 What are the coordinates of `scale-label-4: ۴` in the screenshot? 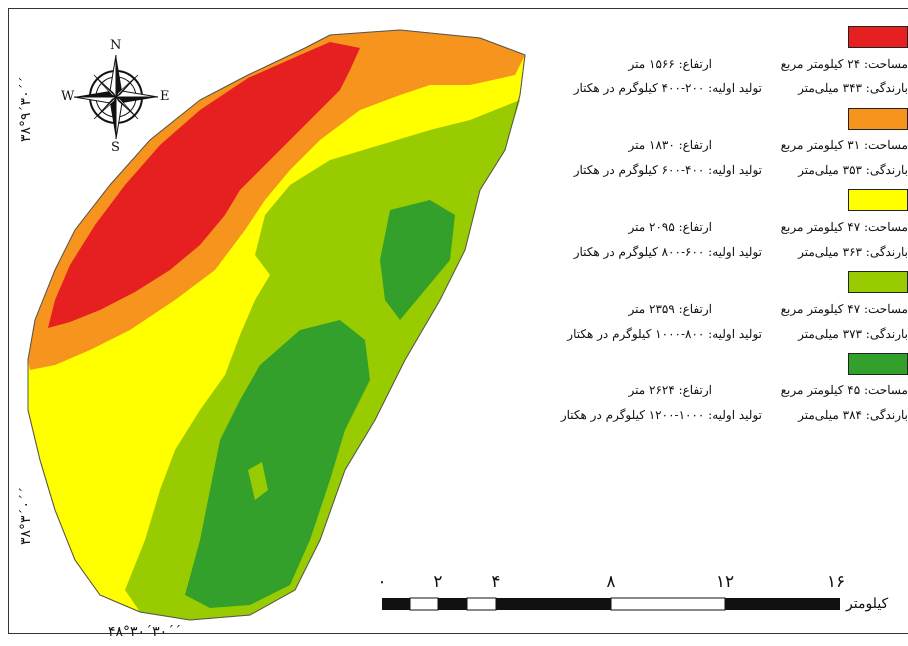 It's located at (496, 582).